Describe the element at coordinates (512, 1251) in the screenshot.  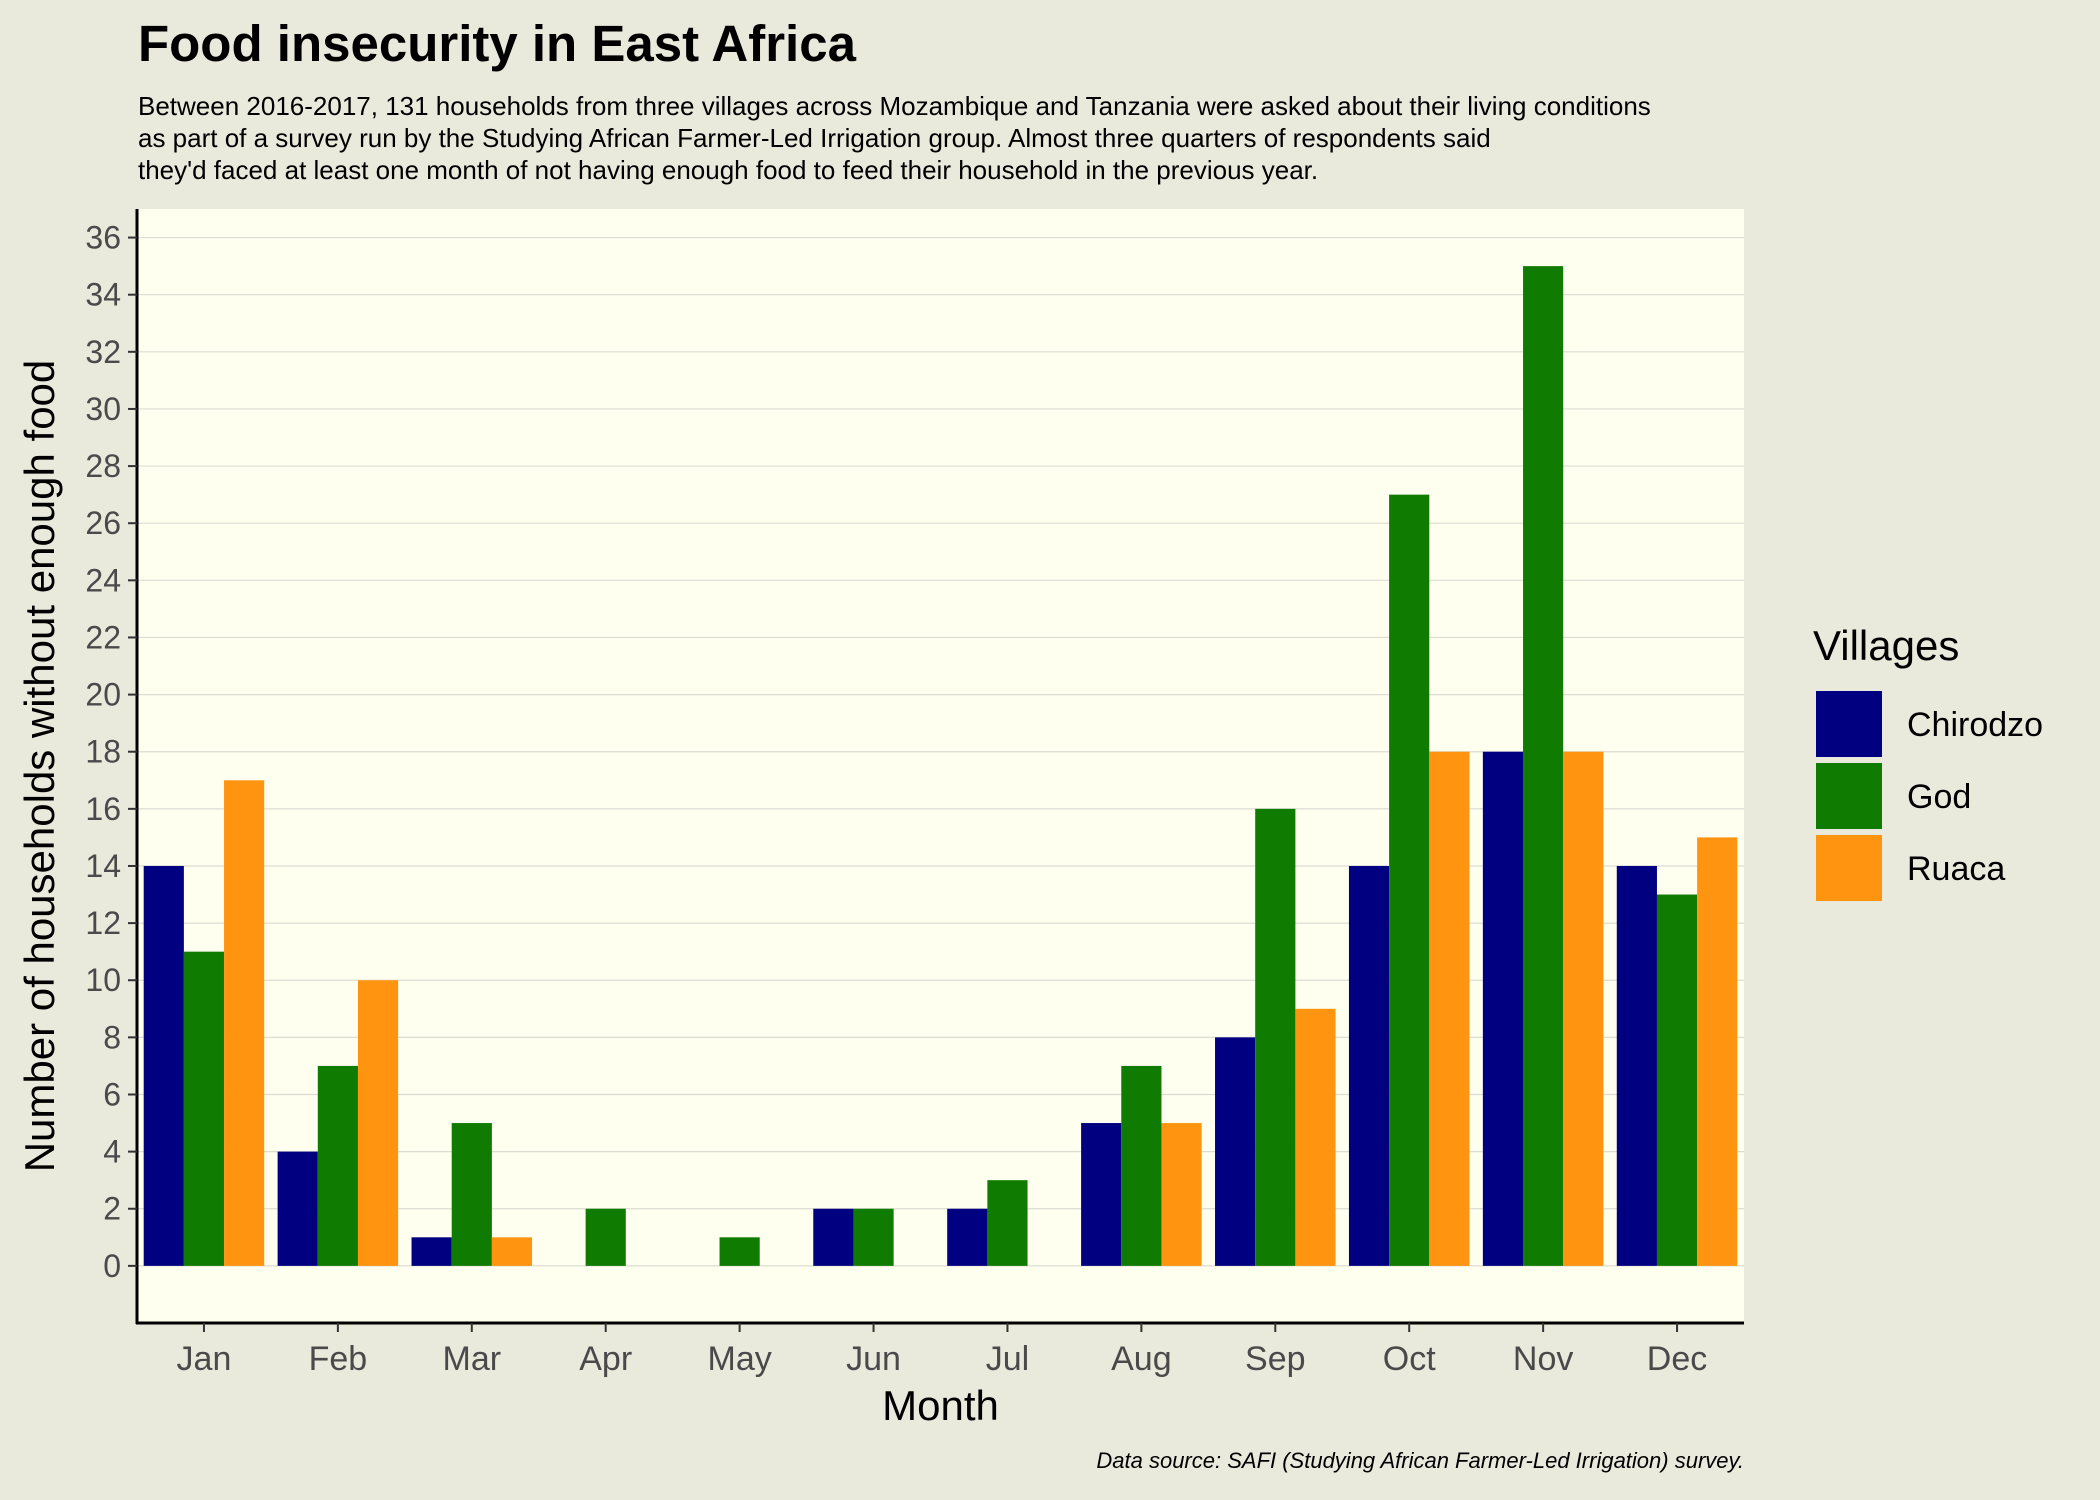
I see `bar-ruaca-mar` at that location.